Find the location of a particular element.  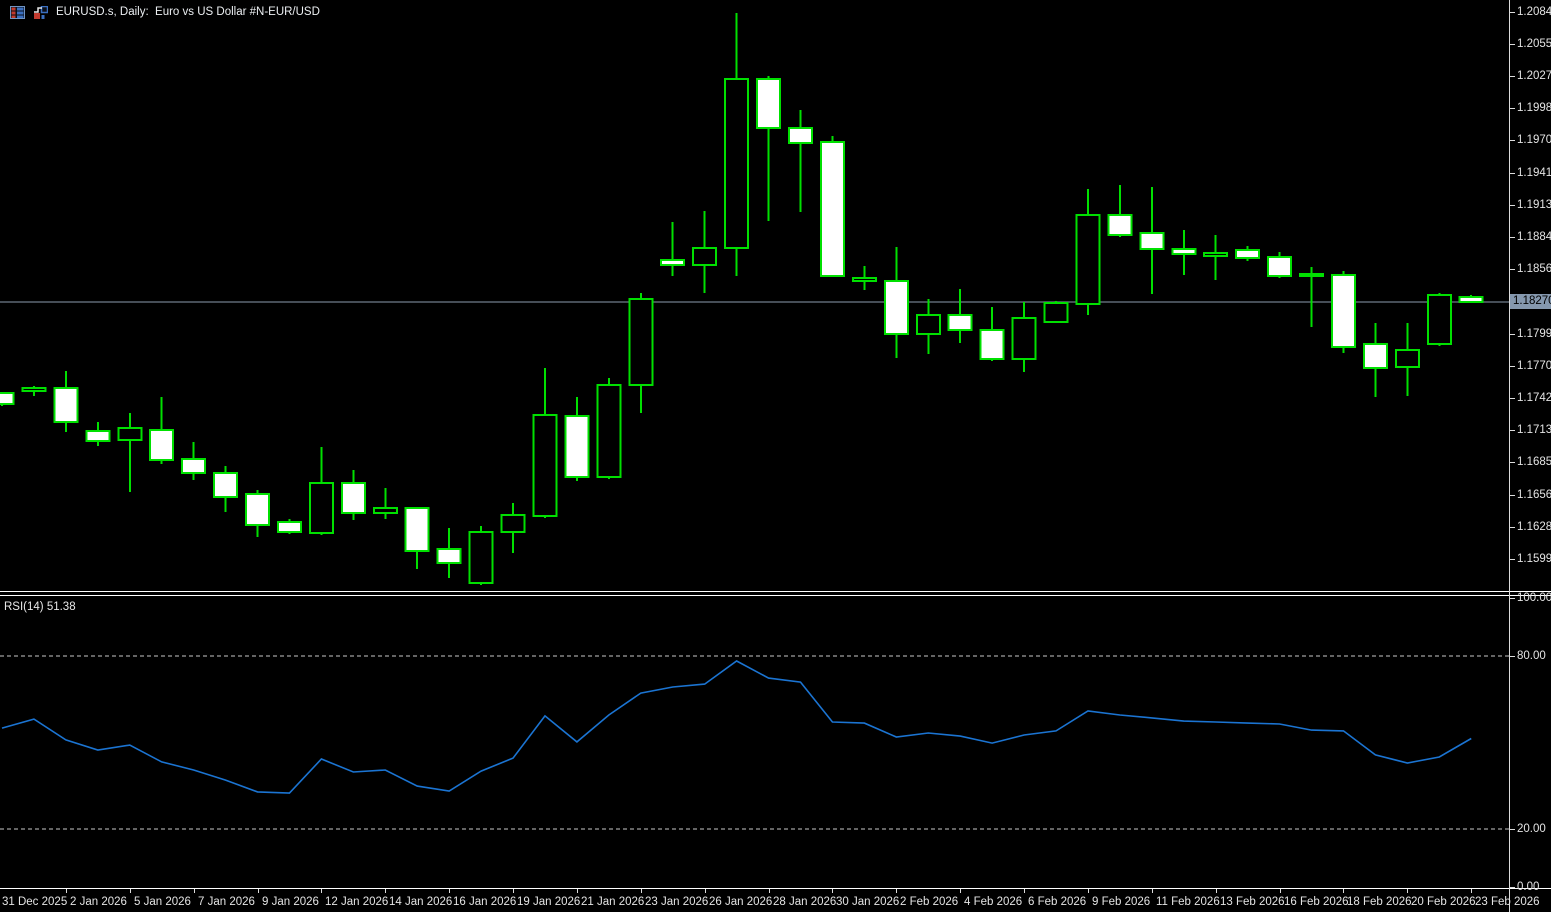

rsi-line is located at coordinates (736, 727).